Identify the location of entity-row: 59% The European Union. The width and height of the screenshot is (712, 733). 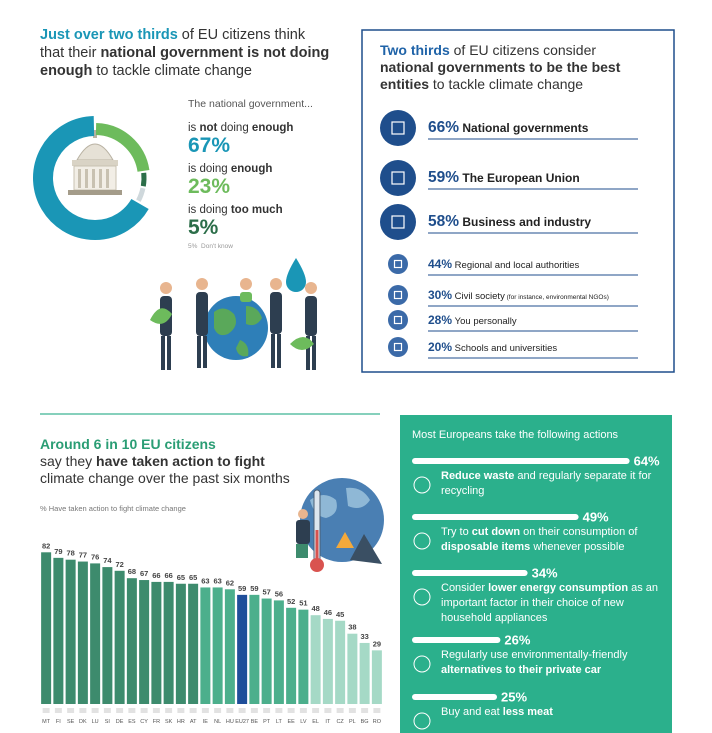
(504, 178).